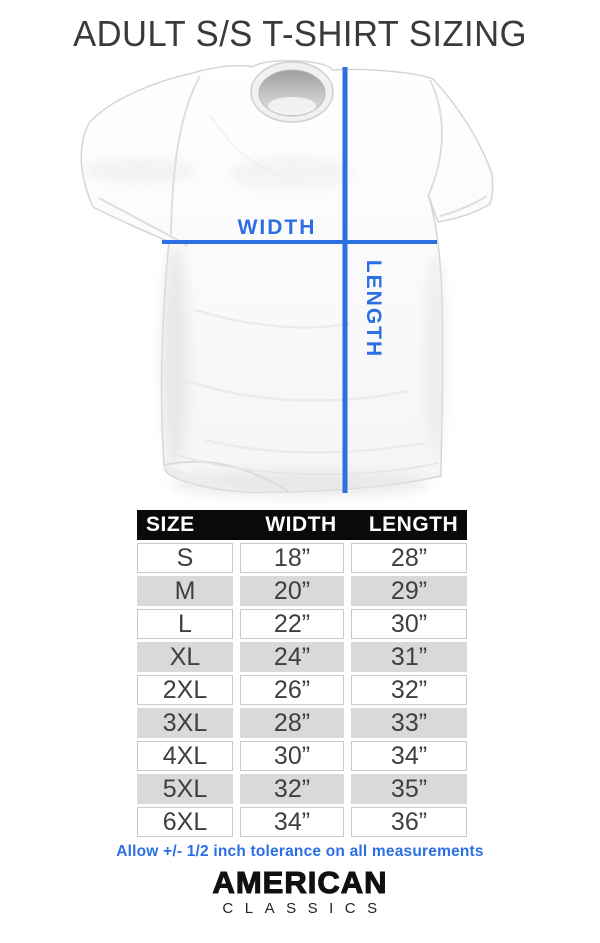 The height and width of the screenshot is (943, 600). I want to click on table-row: XL 24” 31”, so click(302, 657).